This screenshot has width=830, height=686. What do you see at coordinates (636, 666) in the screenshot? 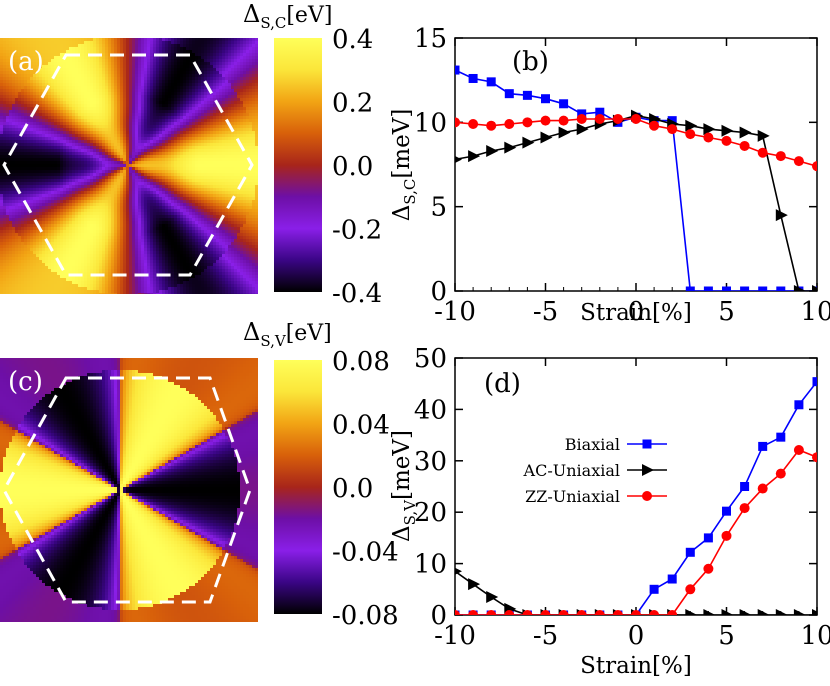
I see `chart-d-xlabel: Strain[%]` at bounding box center [636, 666].